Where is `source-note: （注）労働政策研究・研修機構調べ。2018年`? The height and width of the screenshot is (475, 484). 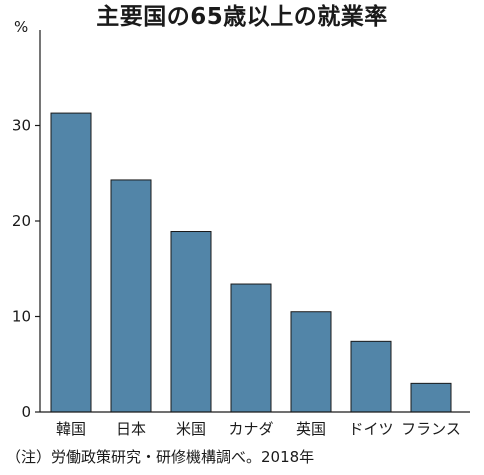 source-note: （注）労働政策研究・研修機構調べ。2018年 is located at coordinates (160, 457).